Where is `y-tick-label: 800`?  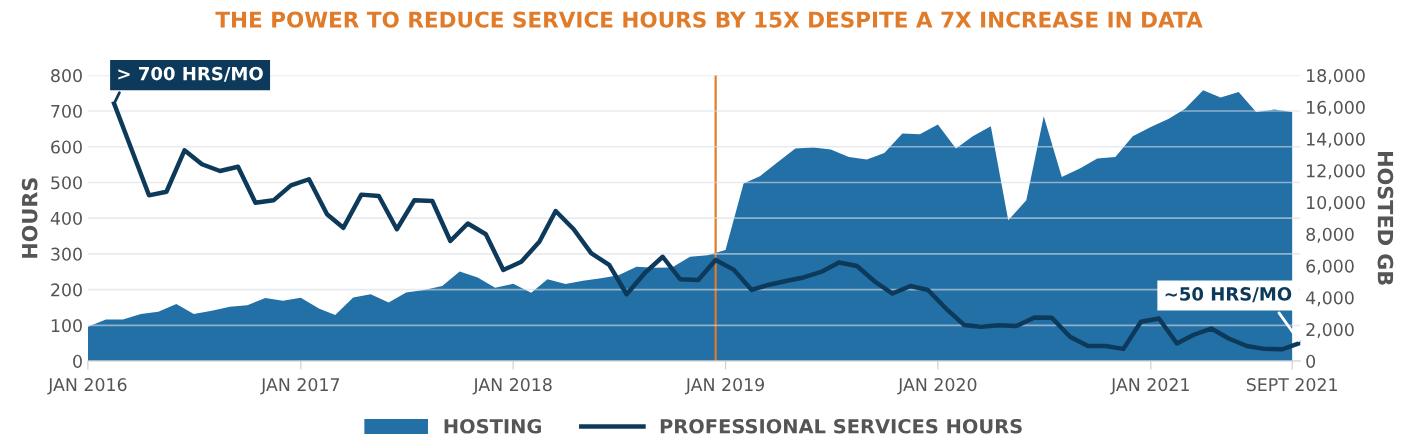 y-tick-label: 800 is located at coordinates (66, 76).